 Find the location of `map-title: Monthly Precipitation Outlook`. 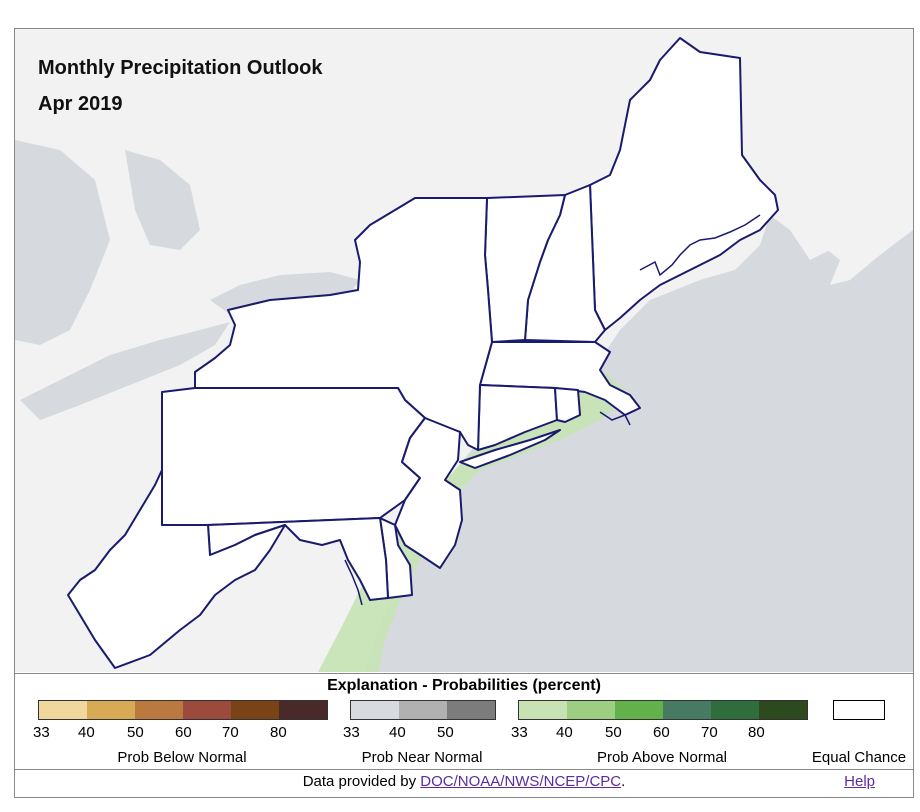

map-title: Monthly Precipitation Outlook is located at coordinates (180, 68).